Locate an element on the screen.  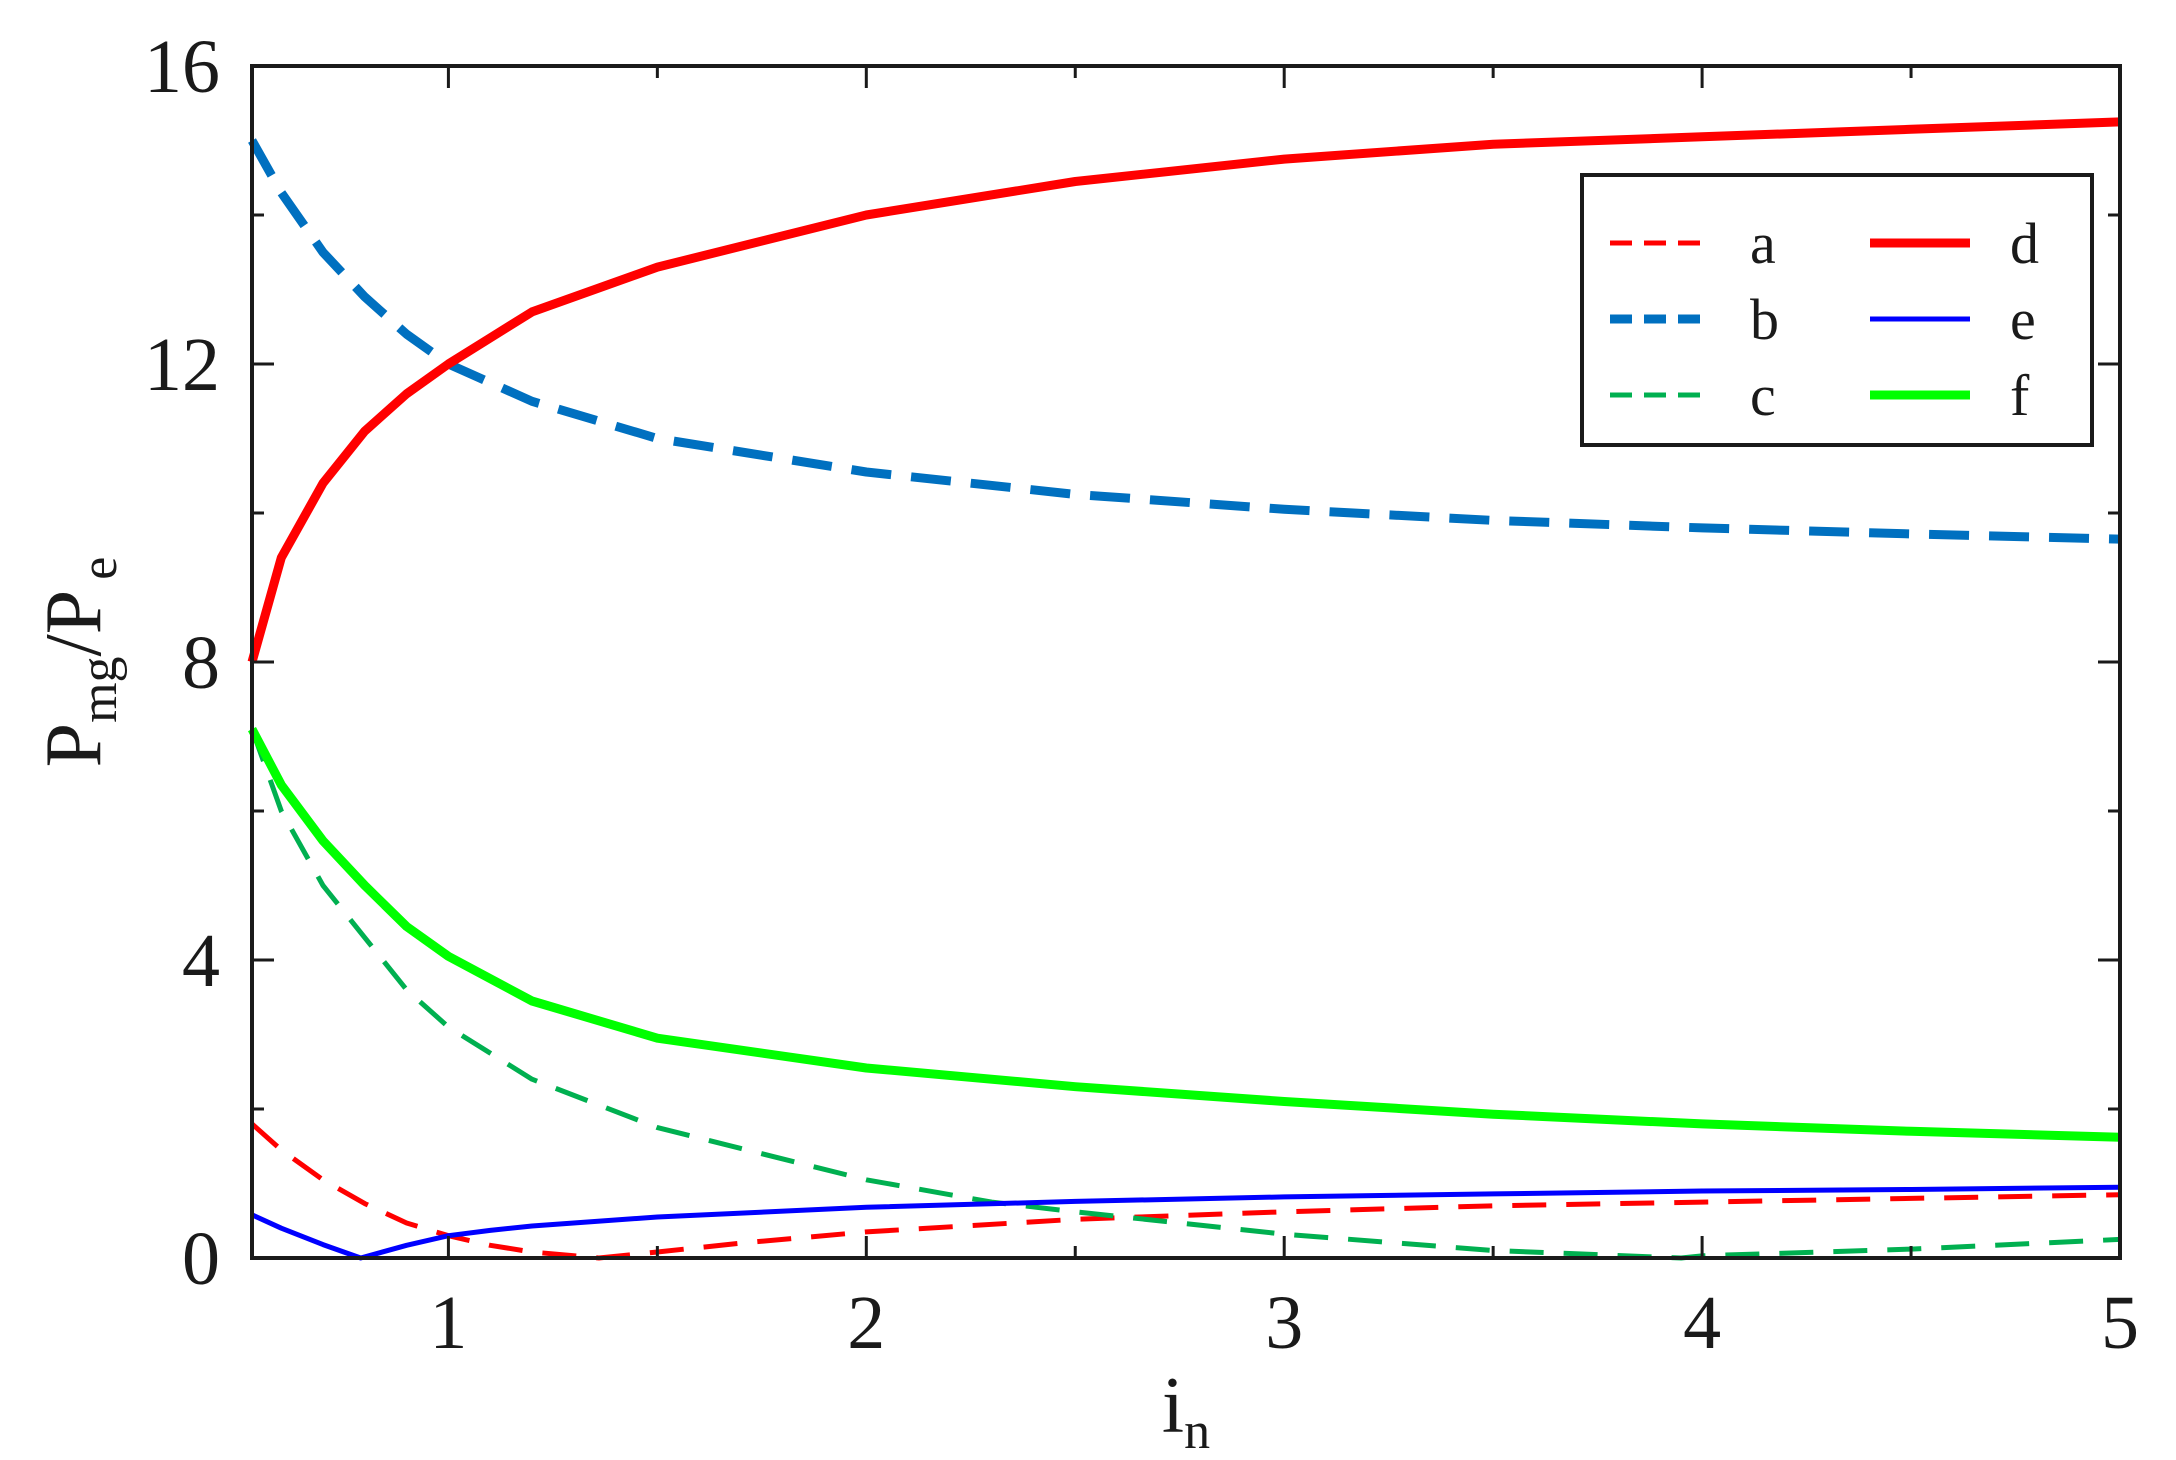
y-axis-title-sub1: mg is located at coordinates (99, 689).